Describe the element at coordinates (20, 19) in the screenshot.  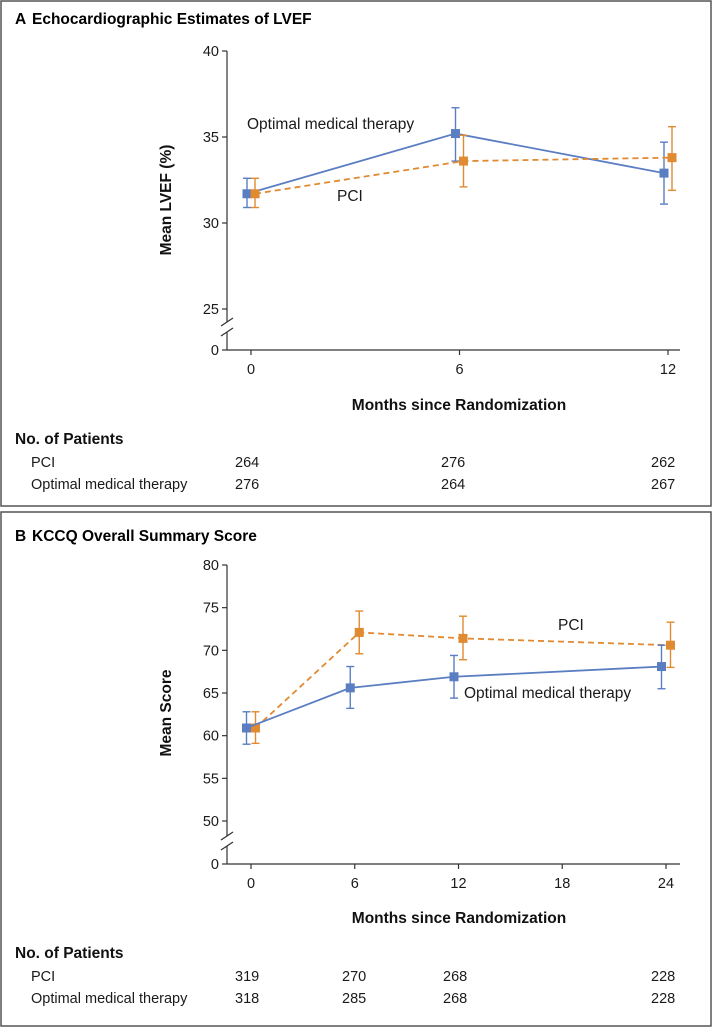
I see `panel-a-letter: A` at that location.